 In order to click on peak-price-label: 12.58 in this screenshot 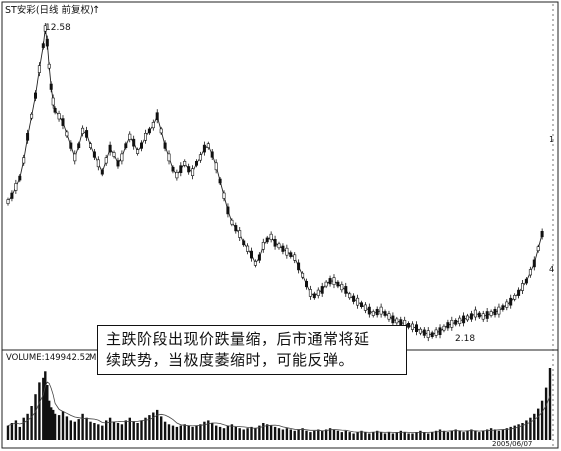, I will do `click(58, 28)`.